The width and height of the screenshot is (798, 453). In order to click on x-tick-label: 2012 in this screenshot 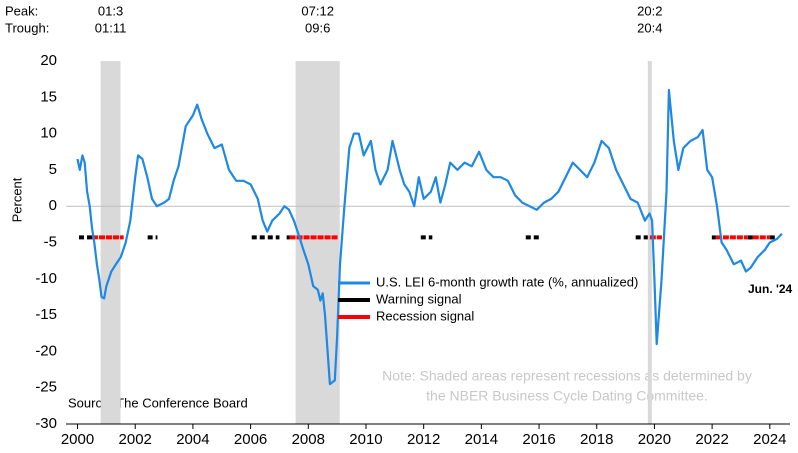, I will do `click(423, 439)`.